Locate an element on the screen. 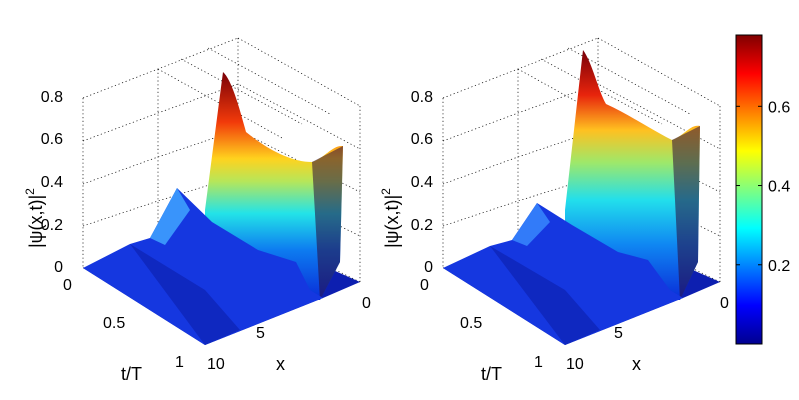  z-ticks-right: 0.8 0.6 0.4 0.2 0 is located at coordinates (422, 182).